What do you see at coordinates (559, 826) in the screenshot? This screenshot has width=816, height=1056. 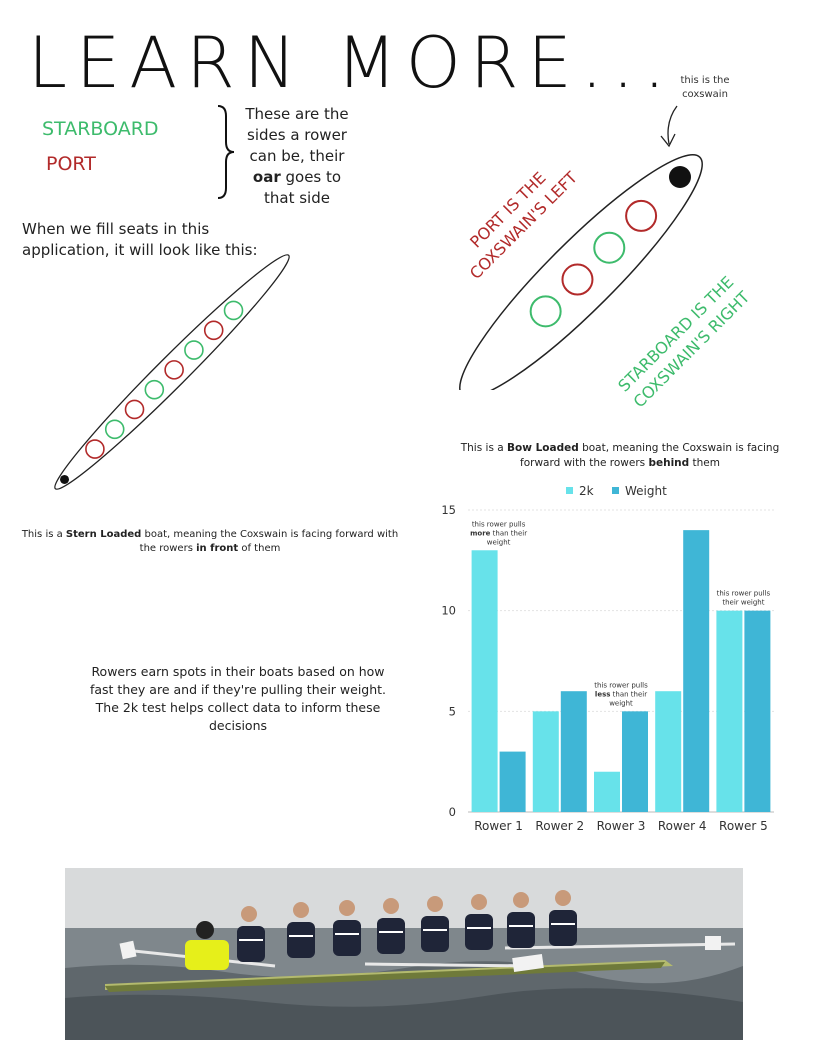 I see `x-tick-label: Rower 2` at bounding box center [559, 826].